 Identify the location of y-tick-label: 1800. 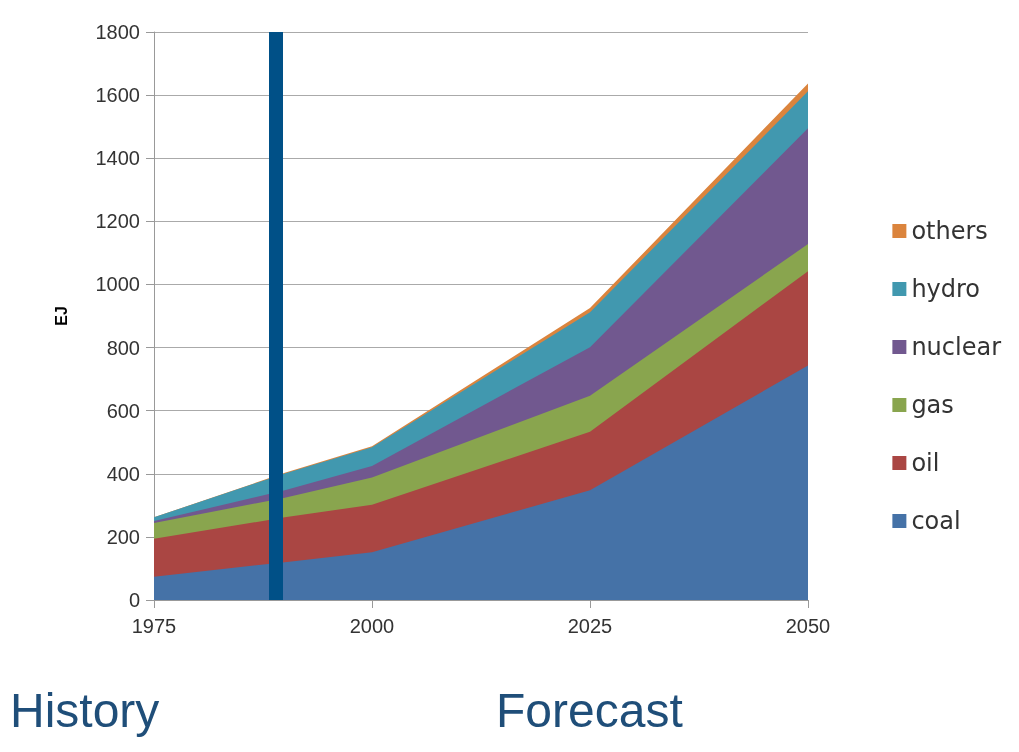
(117, 32).